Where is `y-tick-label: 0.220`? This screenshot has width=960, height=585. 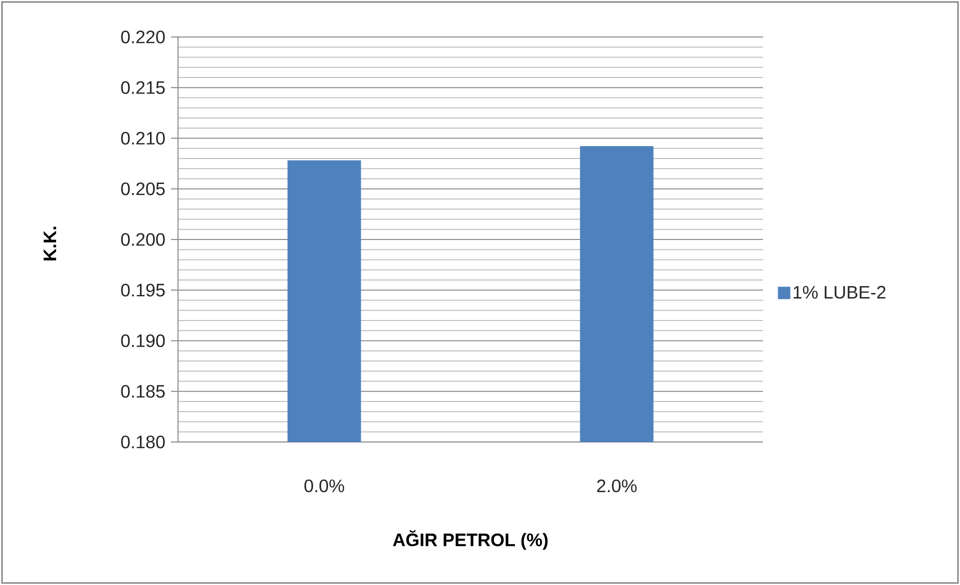
y-tick-label: 0.220 is located at coordinates (143, 37).